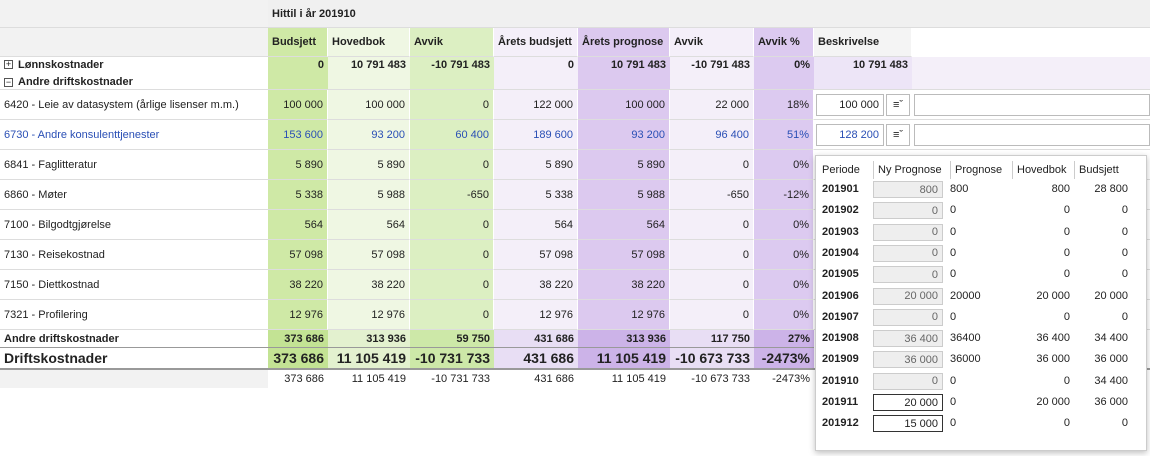  I want to click on total-cell: -10 673 733, so click(712, 359).